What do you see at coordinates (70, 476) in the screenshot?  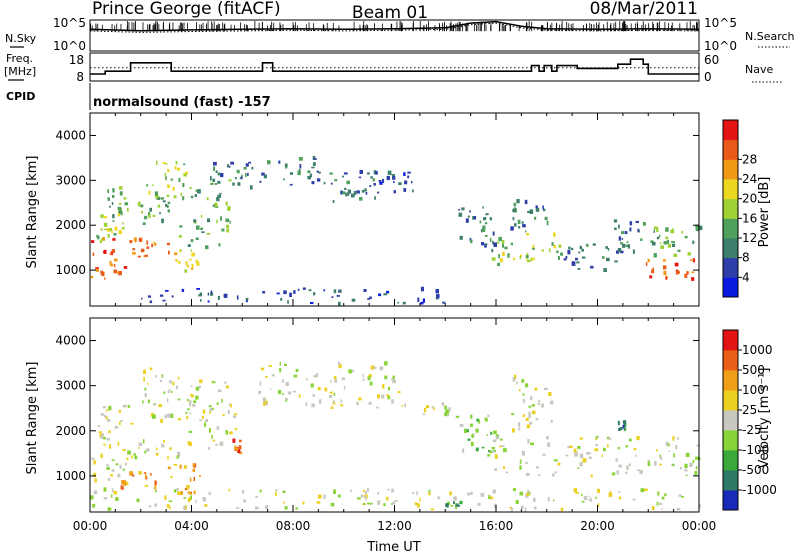 I see `ytick-label: 1000` at bounding box center [70, 476].